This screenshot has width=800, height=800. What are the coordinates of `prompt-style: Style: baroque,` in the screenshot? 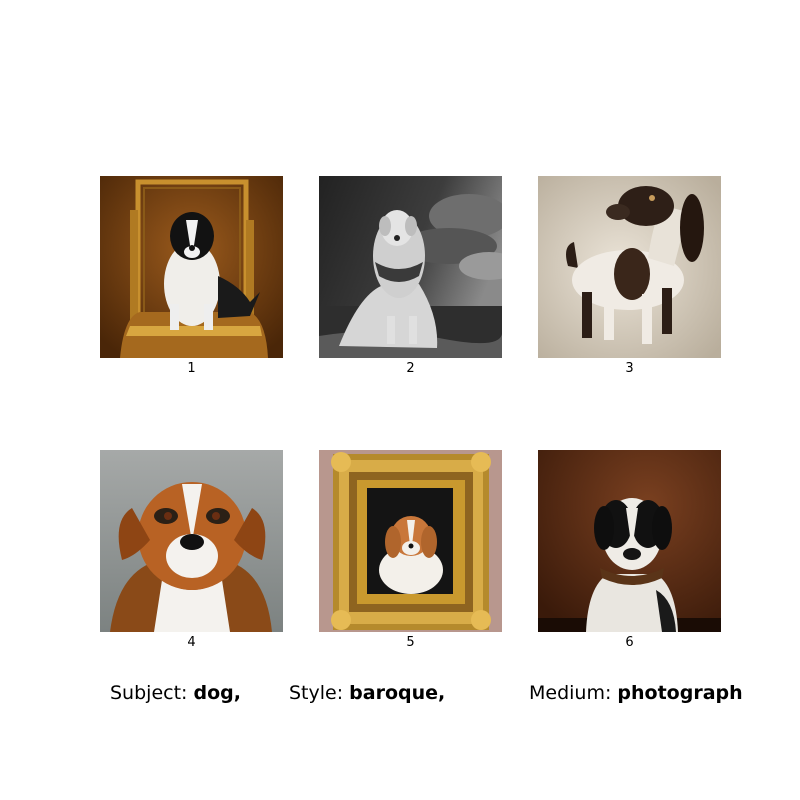 It's located at (367, 693).